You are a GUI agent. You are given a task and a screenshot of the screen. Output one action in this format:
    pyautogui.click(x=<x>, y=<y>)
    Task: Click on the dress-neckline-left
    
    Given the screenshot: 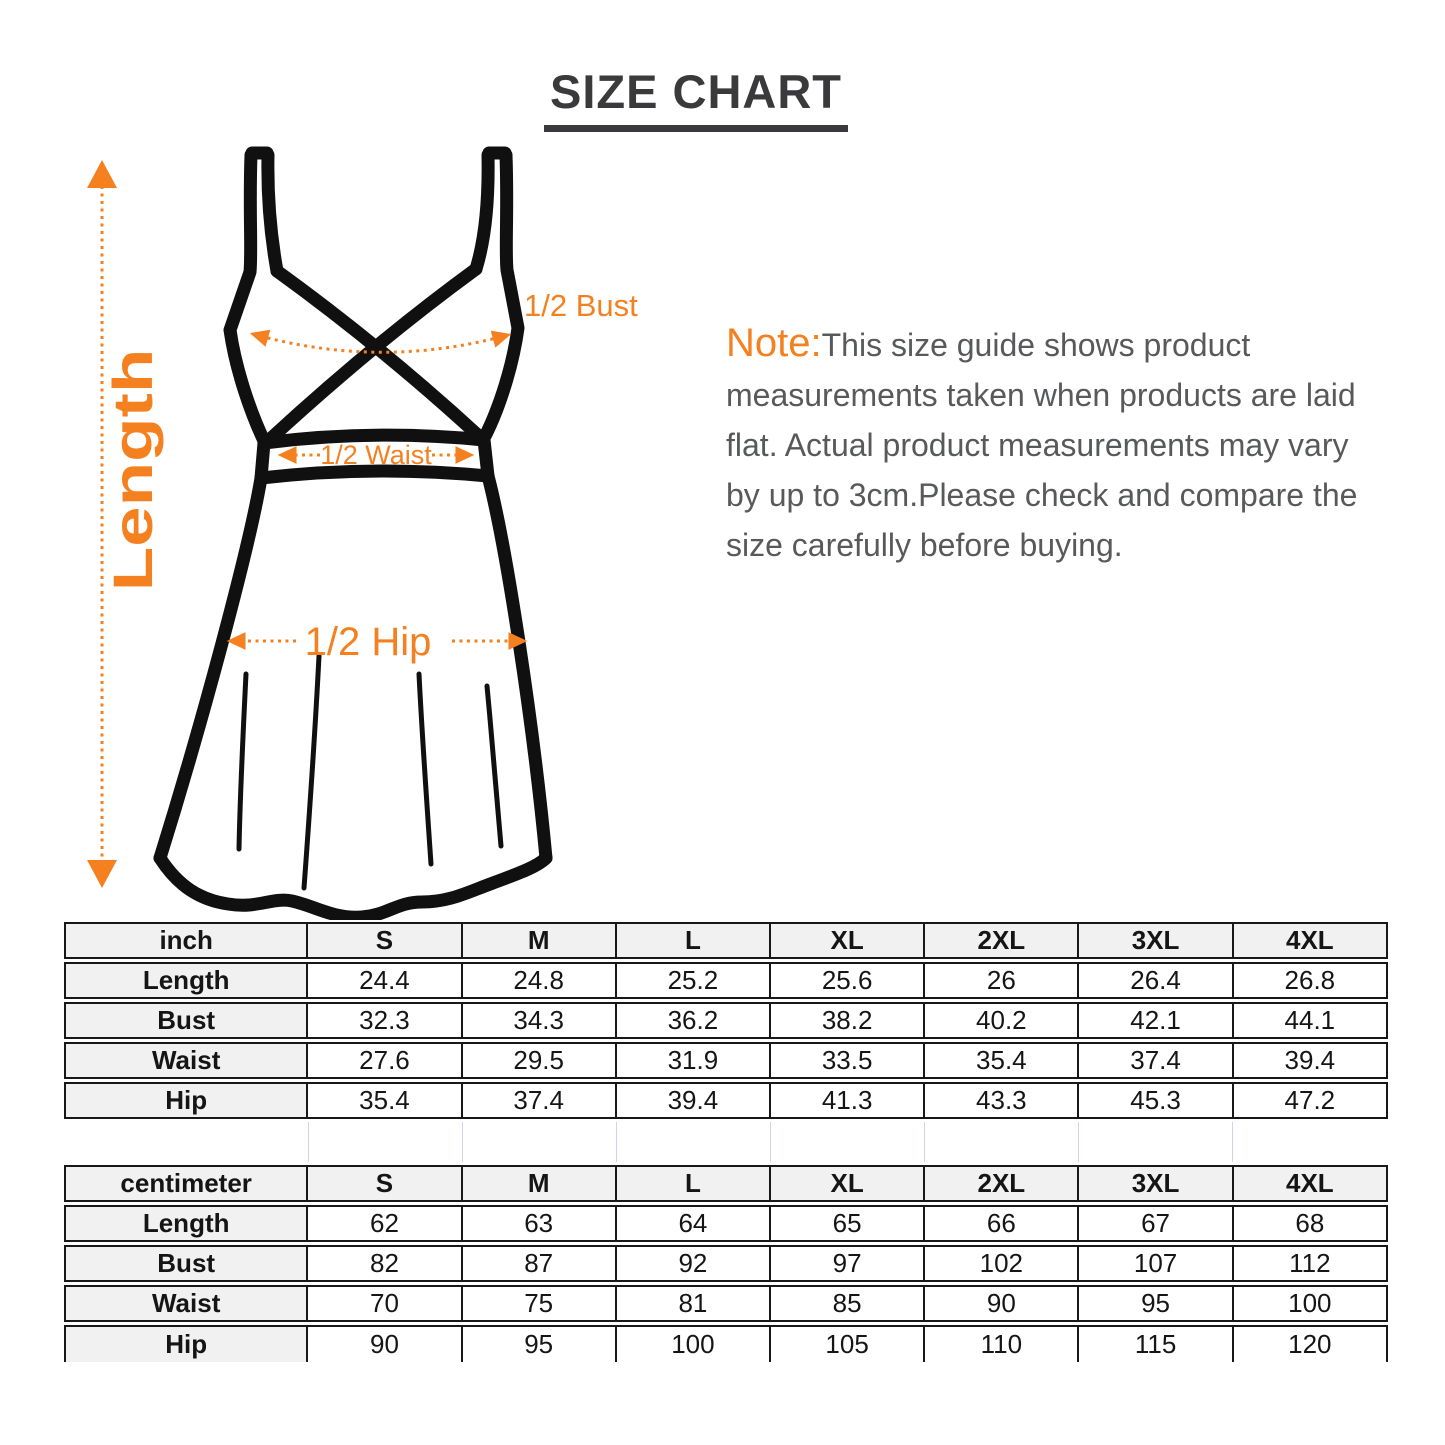 What is the action you would take?
    pyautogui.click(x=379, y=354)
    